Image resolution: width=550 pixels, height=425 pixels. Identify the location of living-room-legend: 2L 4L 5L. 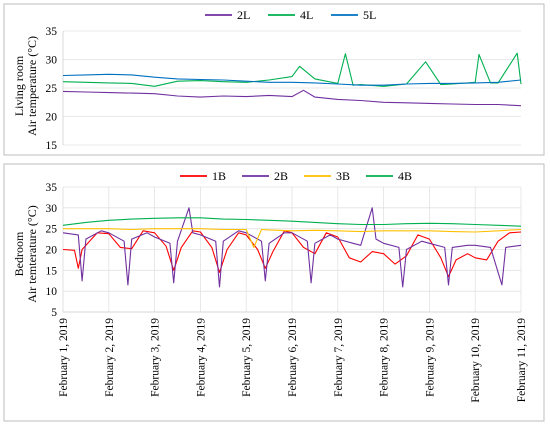
(290, 15).